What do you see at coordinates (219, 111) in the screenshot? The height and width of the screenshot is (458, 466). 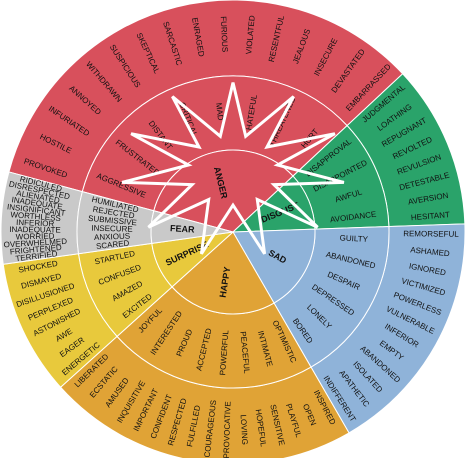 I see `anger-secondary-label: MAD` at bounding box center [219, 111].